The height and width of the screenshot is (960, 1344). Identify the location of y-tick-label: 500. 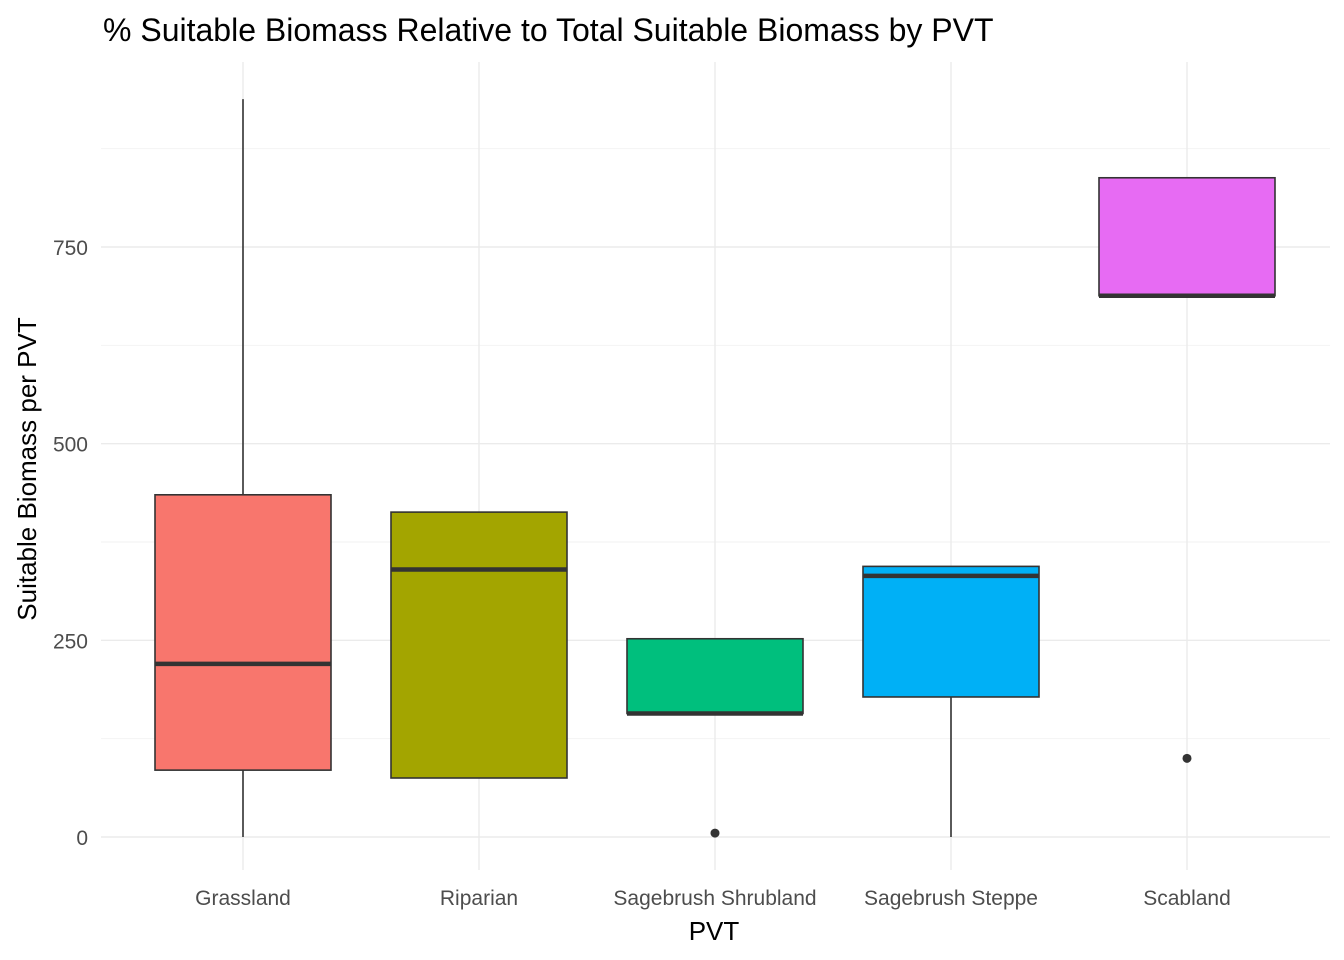
(70, 445).